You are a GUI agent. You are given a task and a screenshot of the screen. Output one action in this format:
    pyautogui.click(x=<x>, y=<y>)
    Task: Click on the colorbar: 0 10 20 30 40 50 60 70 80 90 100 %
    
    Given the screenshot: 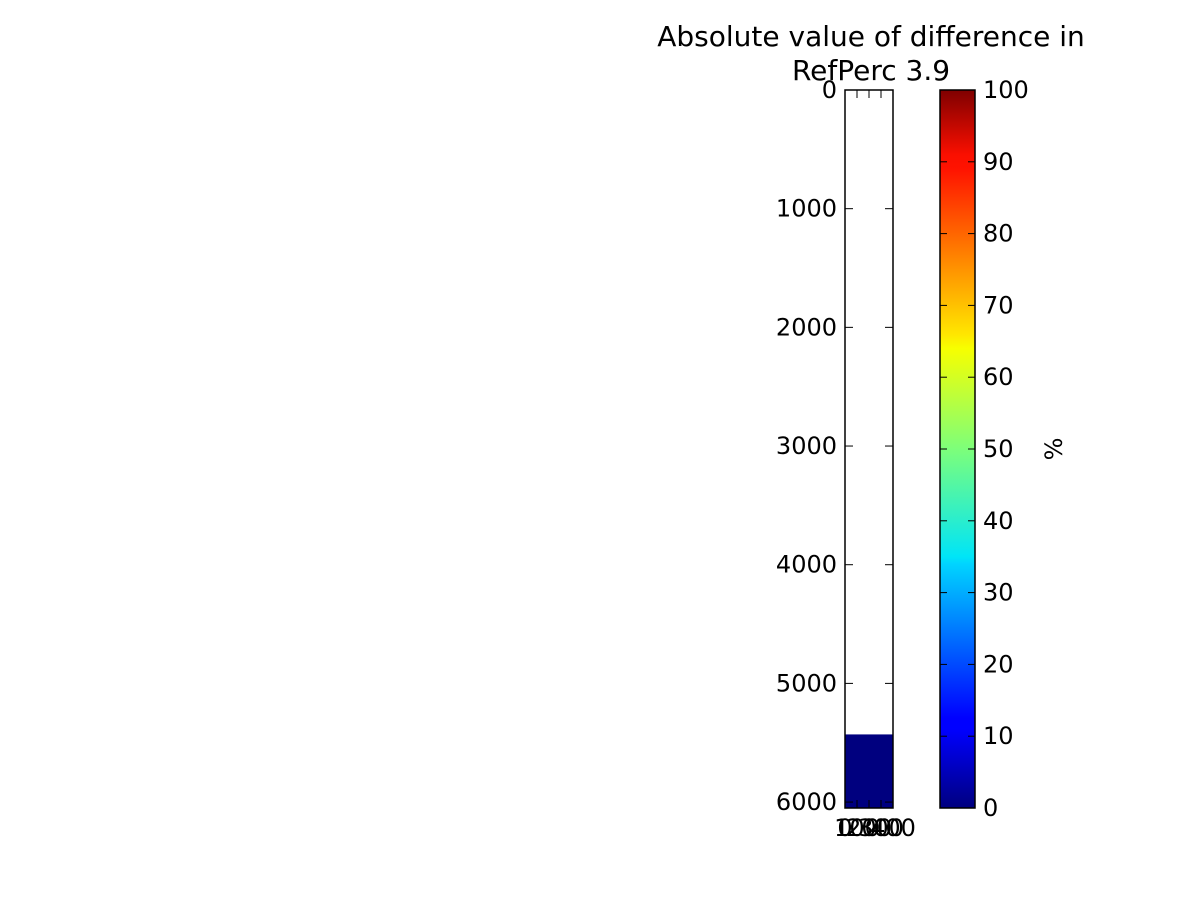 What is the action you would take?
    pyautogui.click(x=1003, y=449)
    